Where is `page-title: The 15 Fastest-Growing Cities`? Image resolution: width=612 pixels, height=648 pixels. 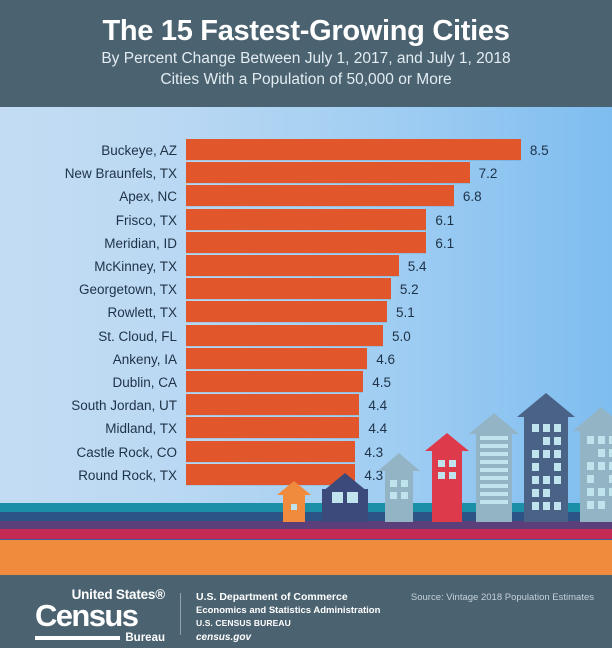
page-title: The 15 Fastest-Growing Cities is located at coordinates (306, 31).